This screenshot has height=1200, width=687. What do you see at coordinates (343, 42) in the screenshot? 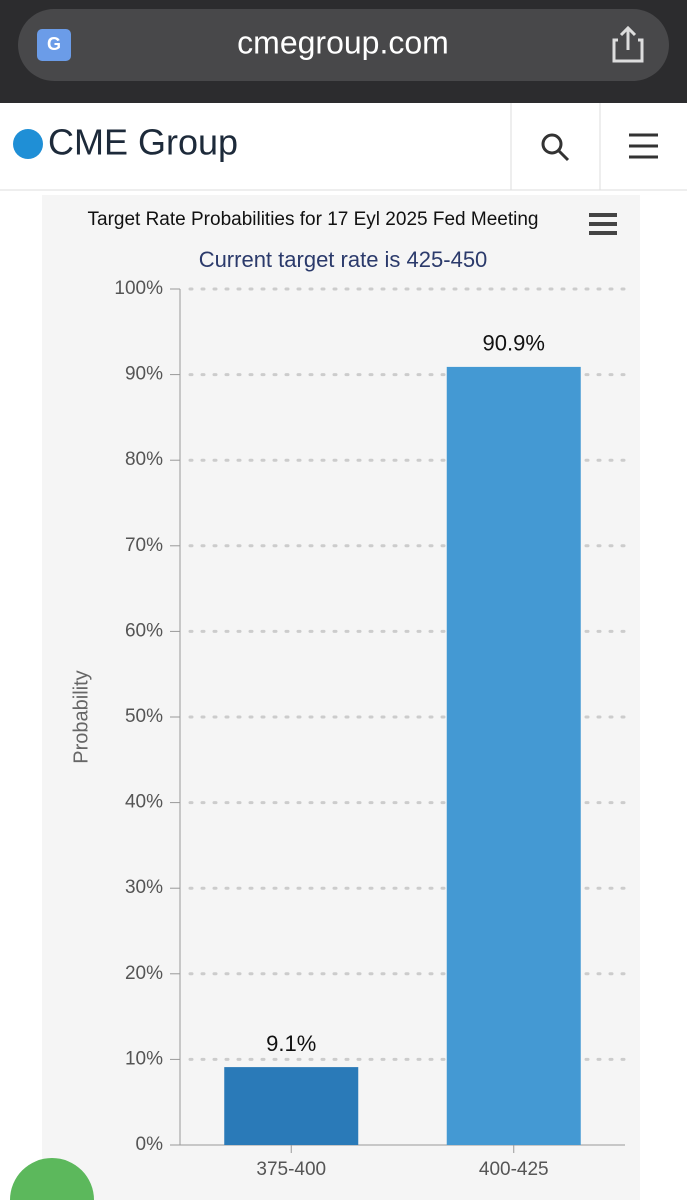
I see `url: cmegroup.com` at bounding box center [343, 42].